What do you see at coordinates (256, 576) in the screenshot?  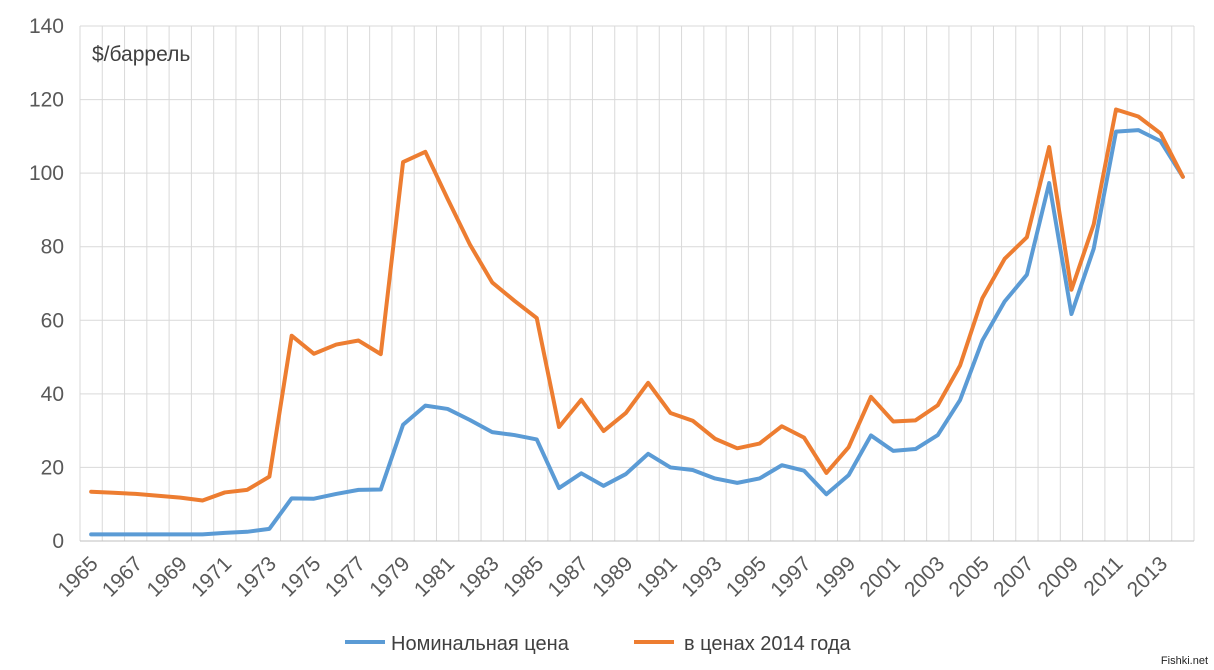 I see `x-tick-label: 1973` at bounding box center [256, 576].